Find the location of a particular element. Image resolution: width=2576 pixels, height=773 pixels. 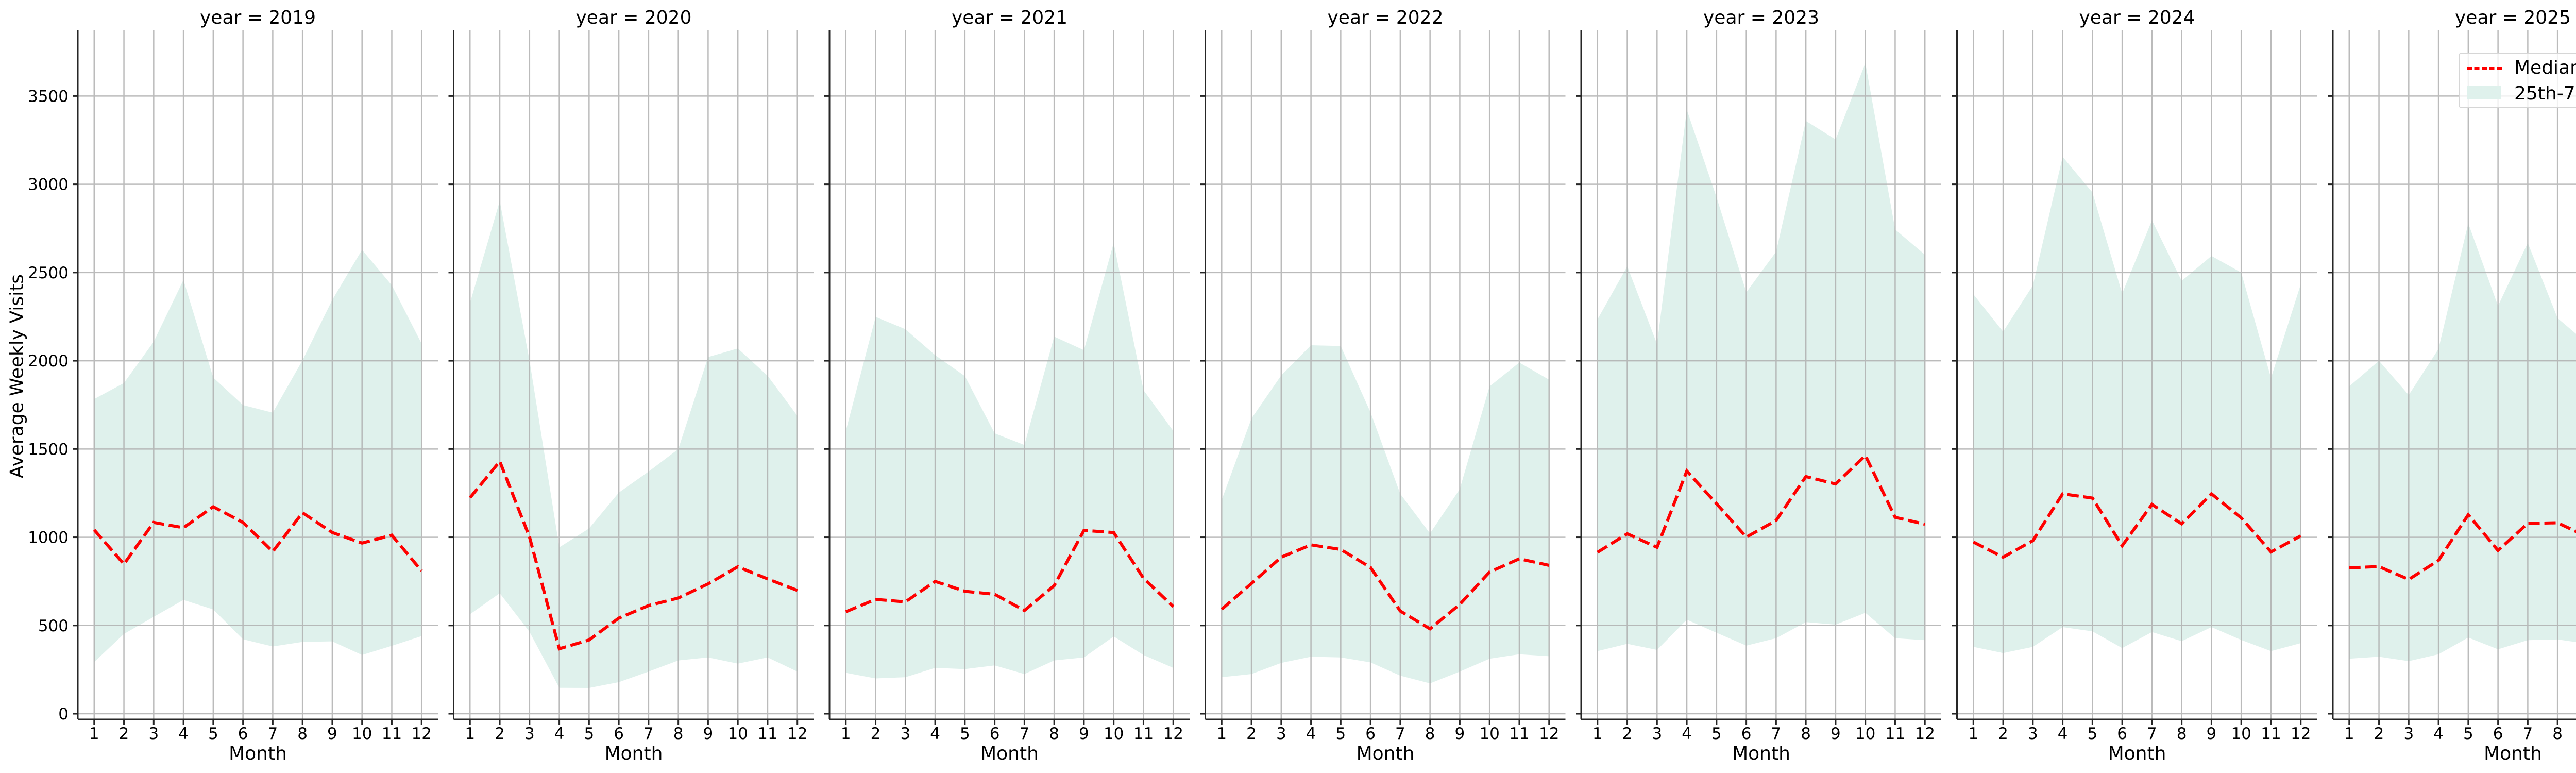

legend: Median 25th-75th Percentile is located at coordinates (2517, 80).